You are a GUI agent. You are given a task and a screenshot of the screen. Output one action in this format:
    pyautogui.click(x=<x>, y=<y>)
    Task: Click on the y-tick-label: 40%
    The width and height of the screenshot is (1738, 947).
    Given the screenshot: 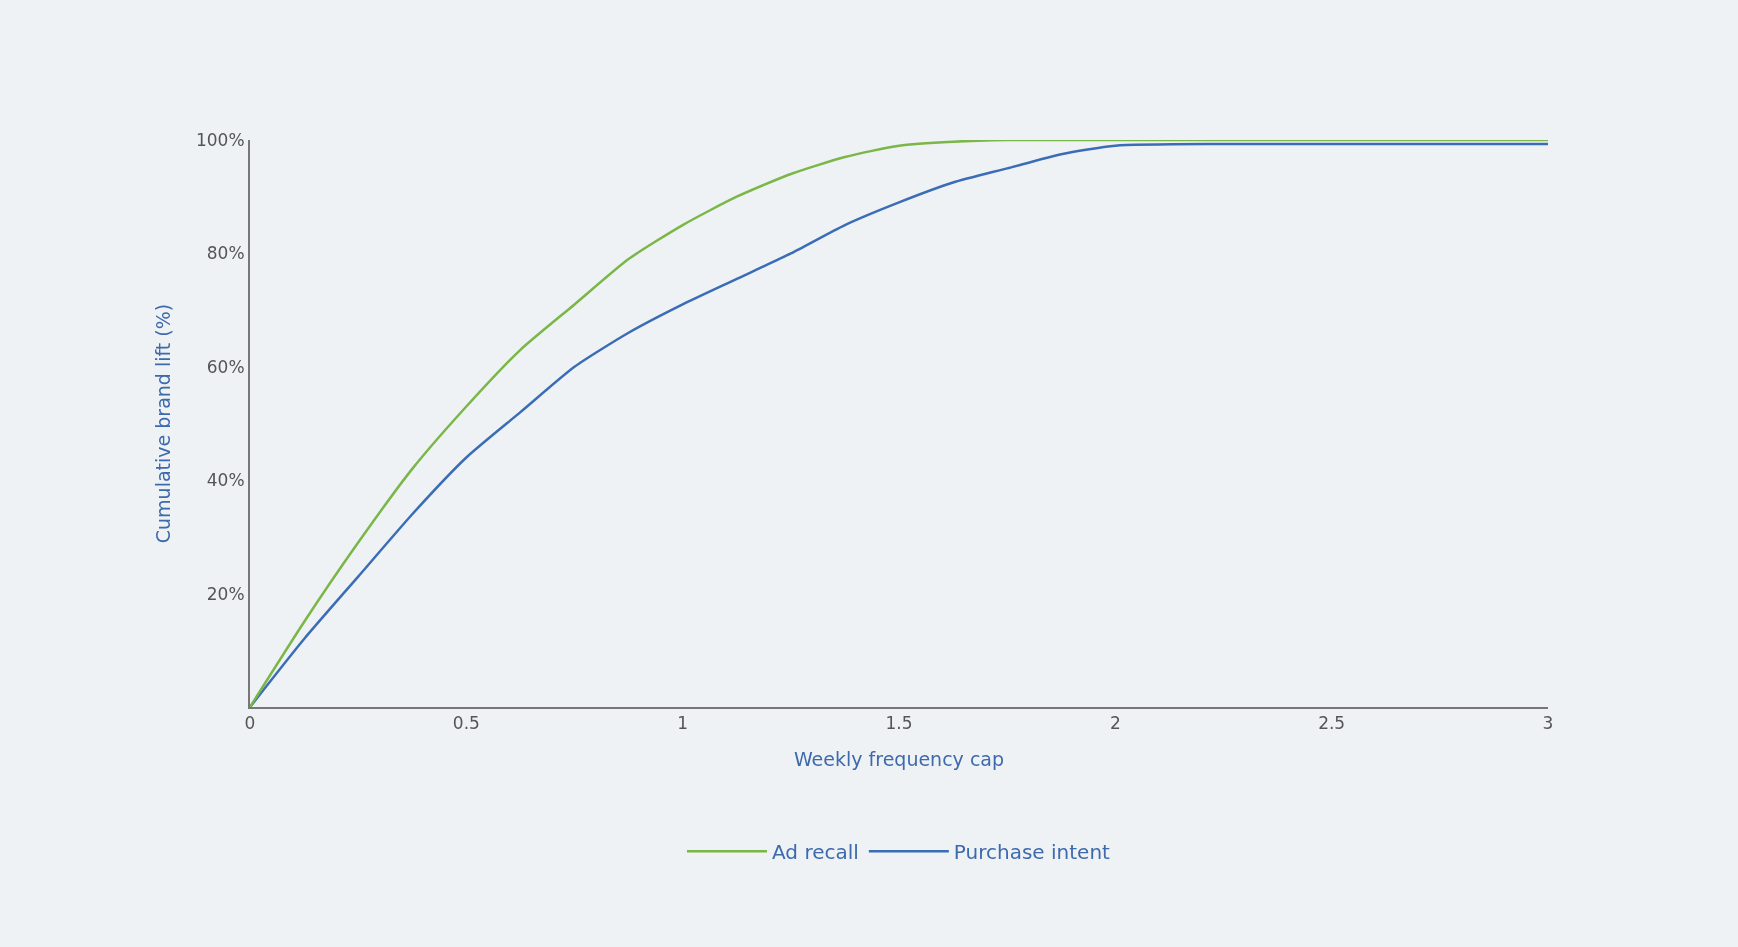 What is the action you would take?
    pyautogui.click(x=225, y=480)
    